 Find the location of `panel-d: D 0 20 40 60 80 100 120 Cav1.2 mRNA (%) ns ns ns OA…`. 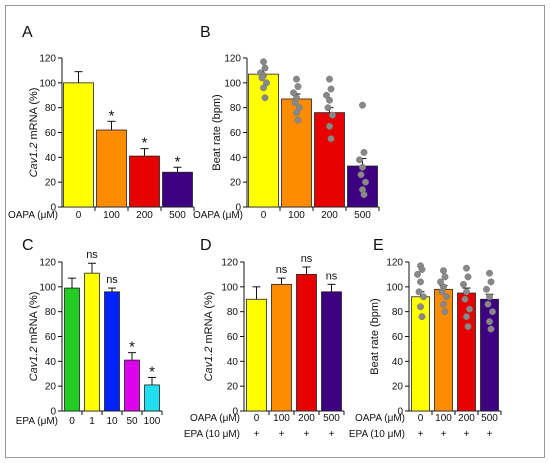

panel-d: D 0 20 40 60 80 100 120 Cav1.2 mRNA (%) ns ns ns OA… is located at coordinates (264, 338).